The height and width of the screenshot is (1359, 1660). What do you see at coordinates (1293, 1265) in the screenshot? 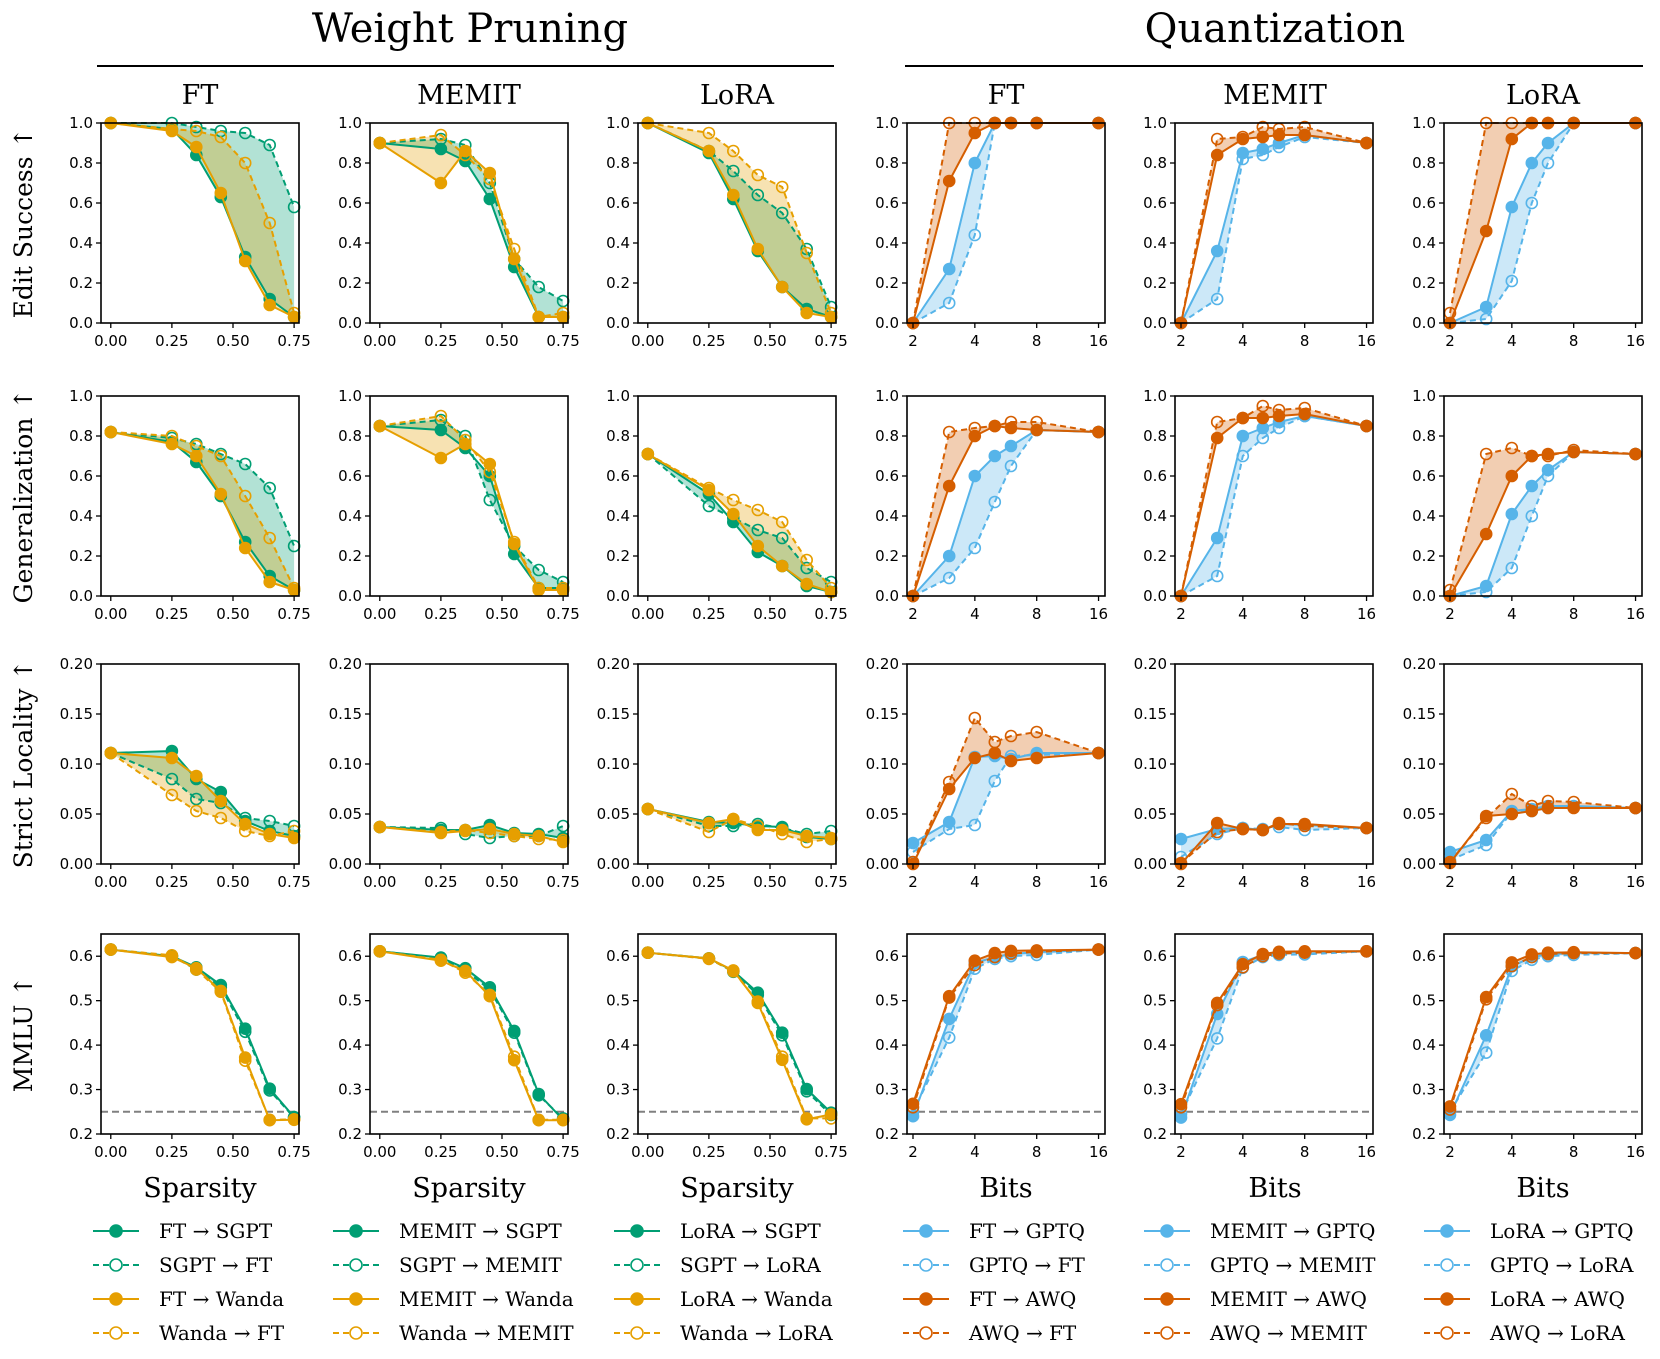
I see `legend-label: GPTQ → MEMIT` at bounding box center [1293, 1265].